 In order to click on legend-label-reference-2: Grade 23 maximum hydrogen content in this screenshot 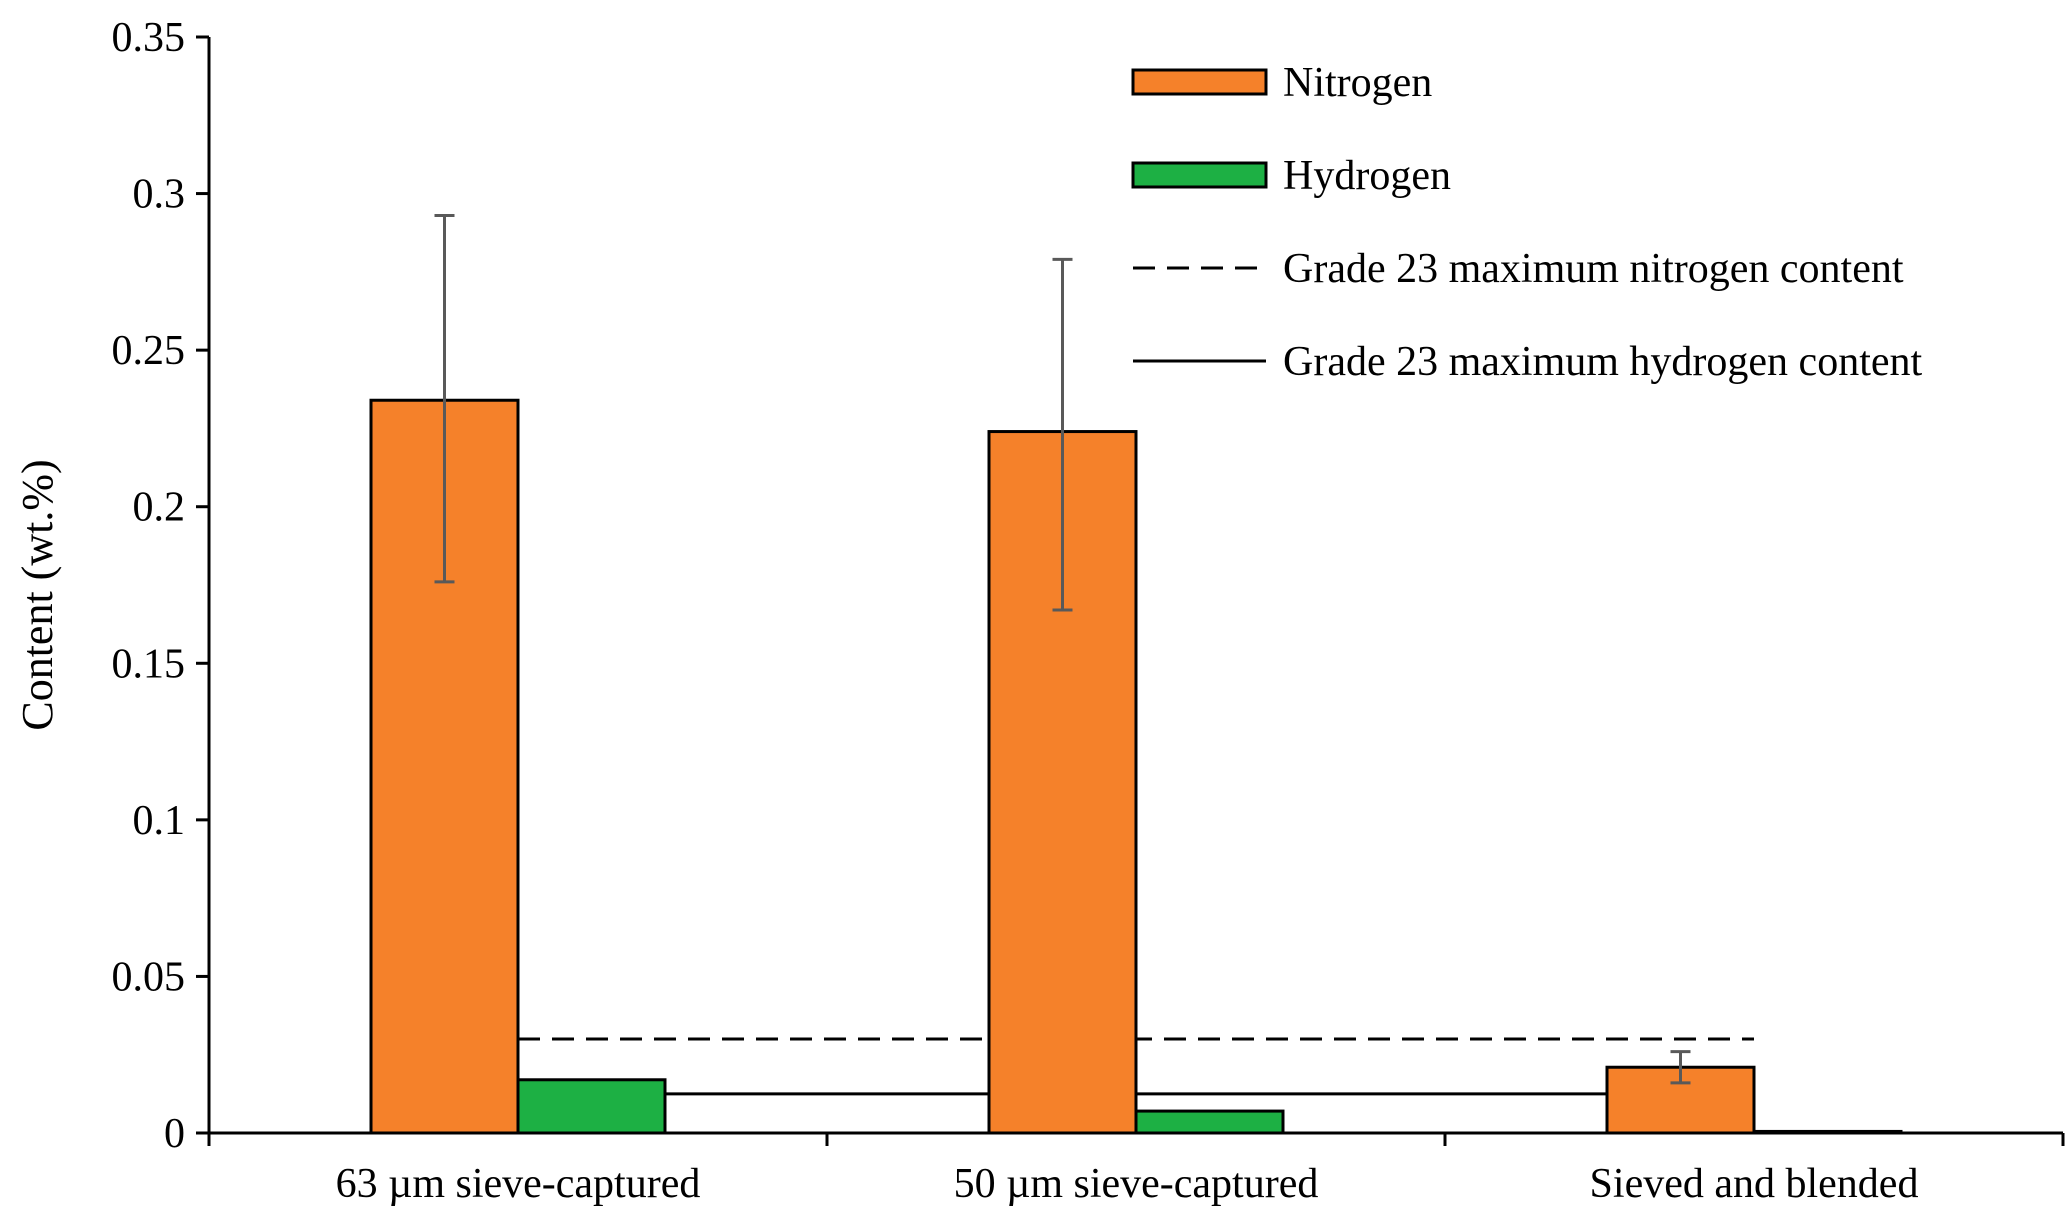, I will do `click(1602, 362)`.